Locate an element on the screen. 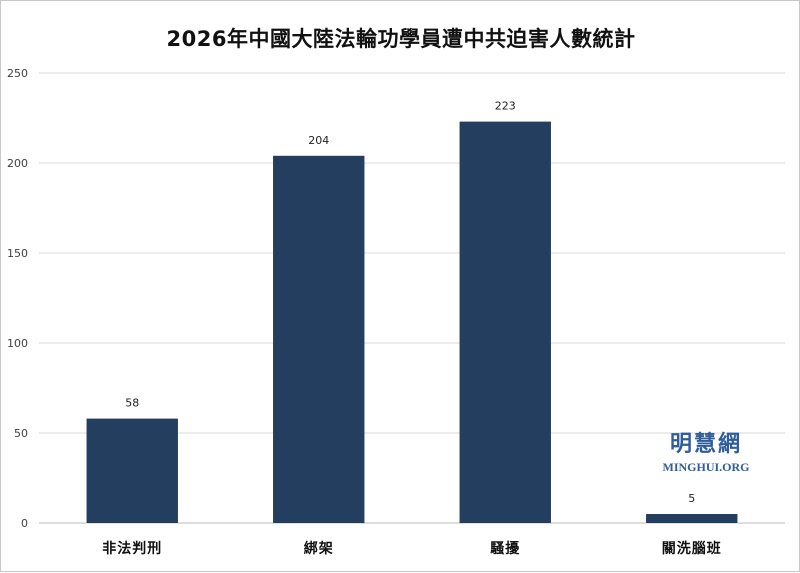 This screenshot has width=800, height=573. y-tick-label: 150 is located at coordinates (17, 253).